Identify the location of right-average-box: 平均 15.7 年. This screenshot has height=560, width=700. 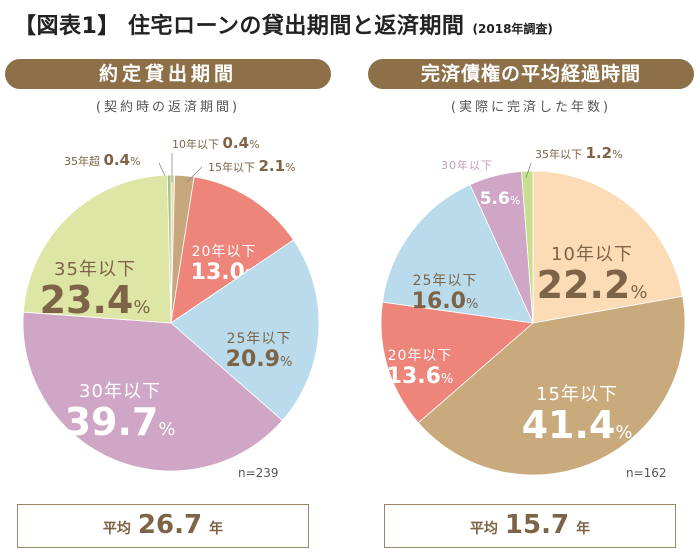
(530, 526).